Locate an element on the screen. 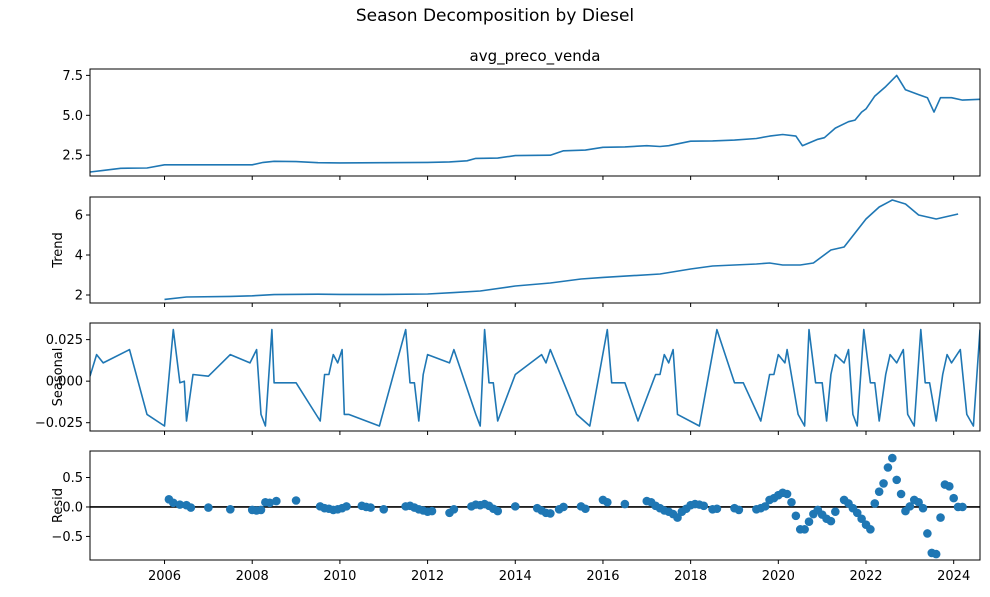 The width and height of the screenshot is (990, 597). xtick-label: 2018 is located at coordinates (690, 576).